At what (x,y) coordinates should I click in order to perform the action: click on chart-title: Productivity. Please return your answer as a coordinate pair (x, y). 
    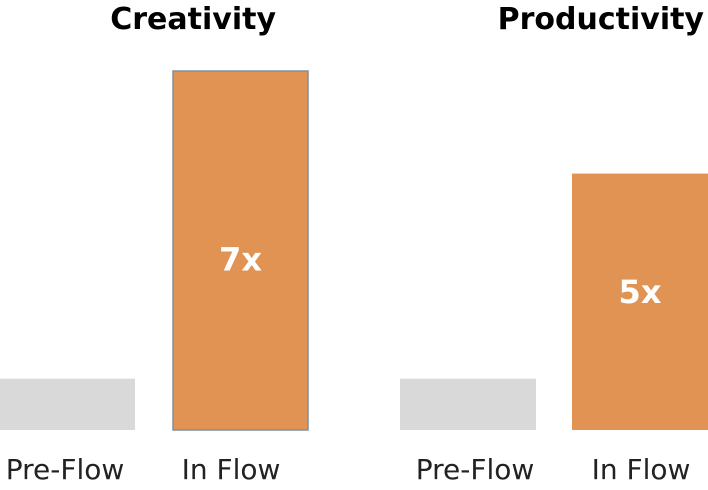
    Looking at the image, I should click on (601, 19).